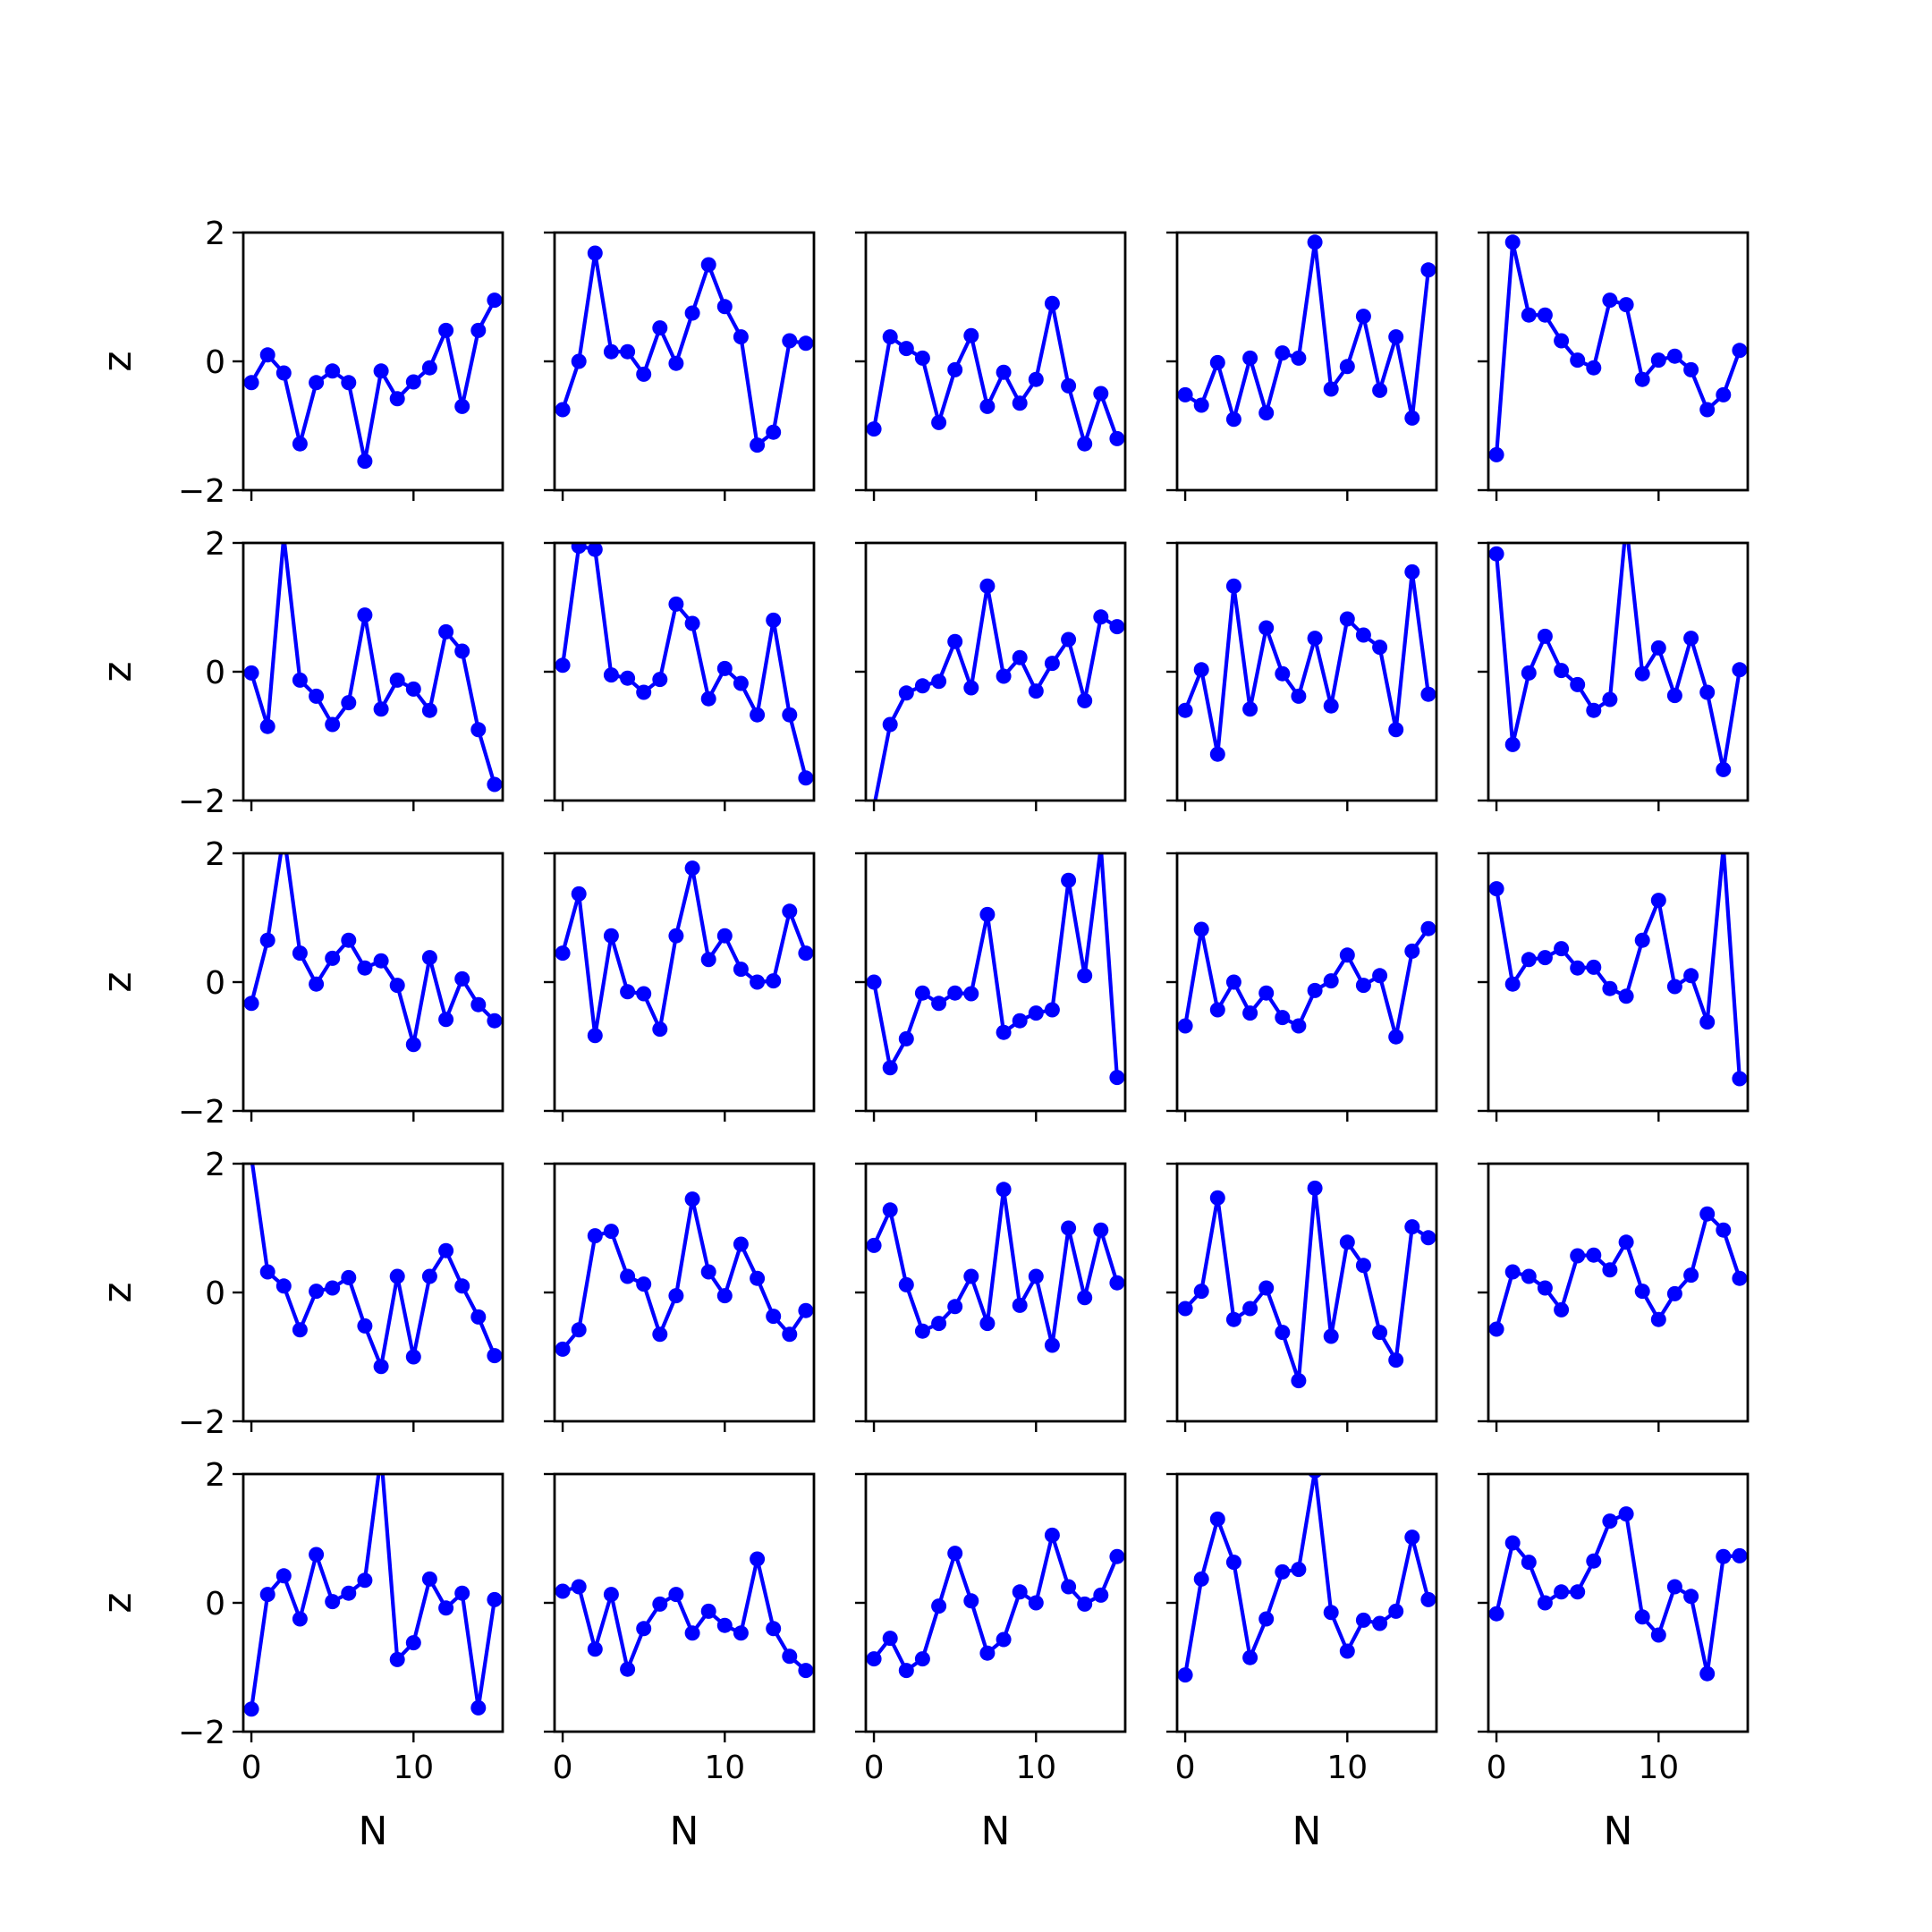 This screenshot has height=1932, width=1932. What do you see at coordinates (991, 1663) in the screenshot?
I see `subplot-5-3: 0 10N` at bounding box center [991, 1663].